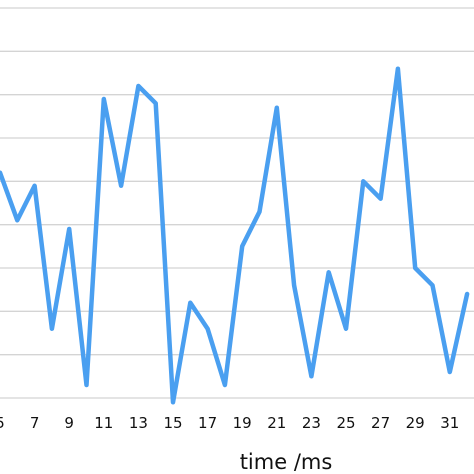  What do you see at coordinates (449, 423) in the screenshot?
I see `x-tick-label-13: 31` at bounding box center [449, 423].